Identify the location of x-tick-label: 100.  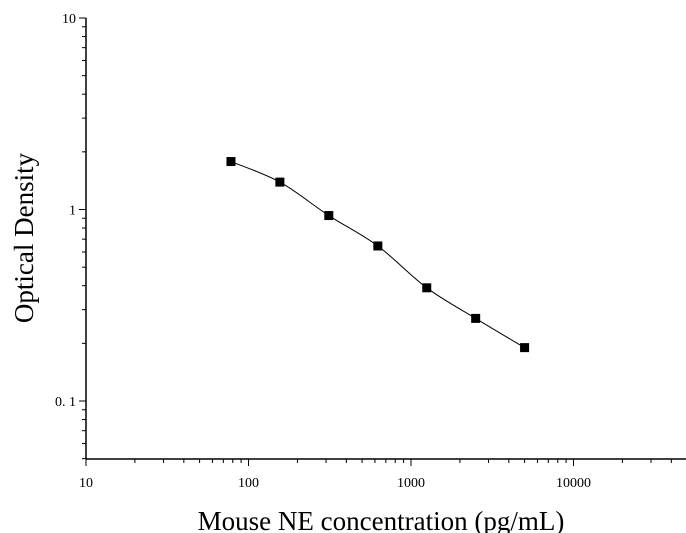
(248, 483).